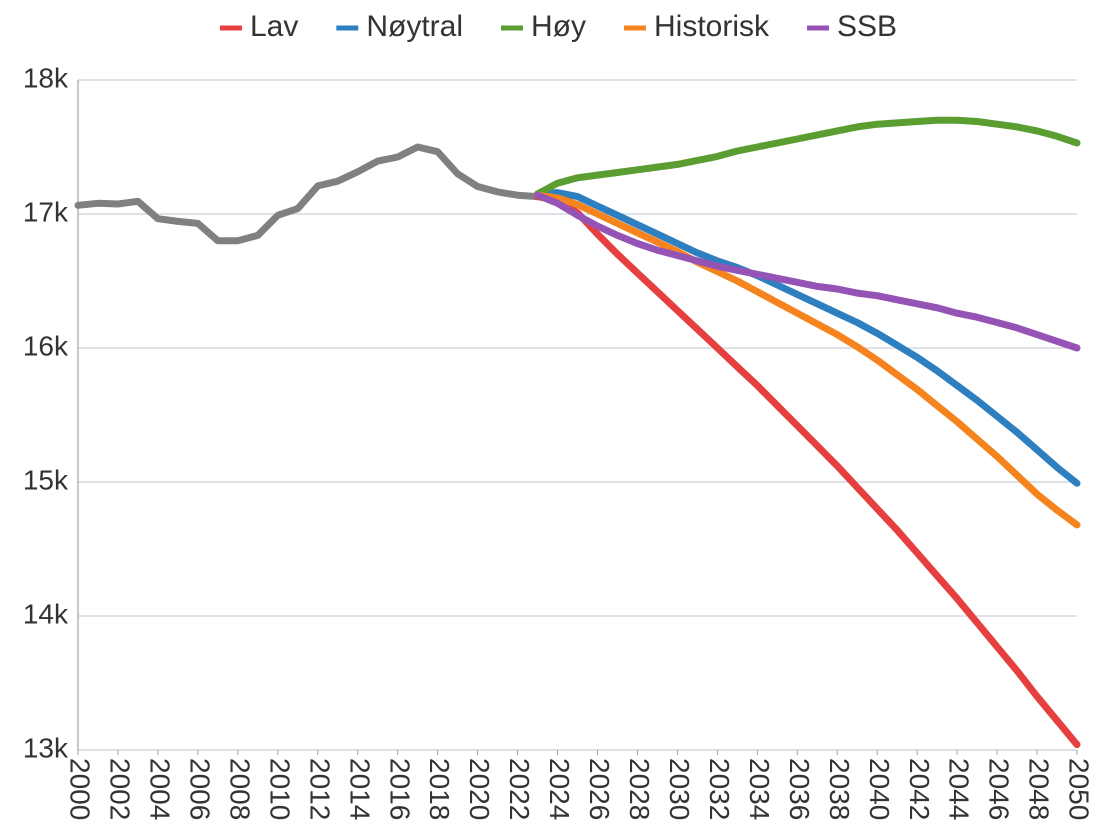  I want to click on x-tick-label: 2038, so click(839, 789).